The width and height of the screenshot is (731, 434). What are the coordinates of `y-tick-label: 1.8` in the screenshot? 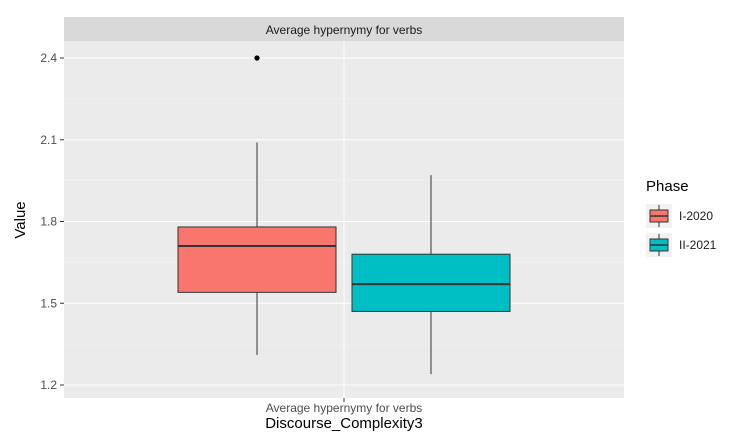 It's located at (48, 222).